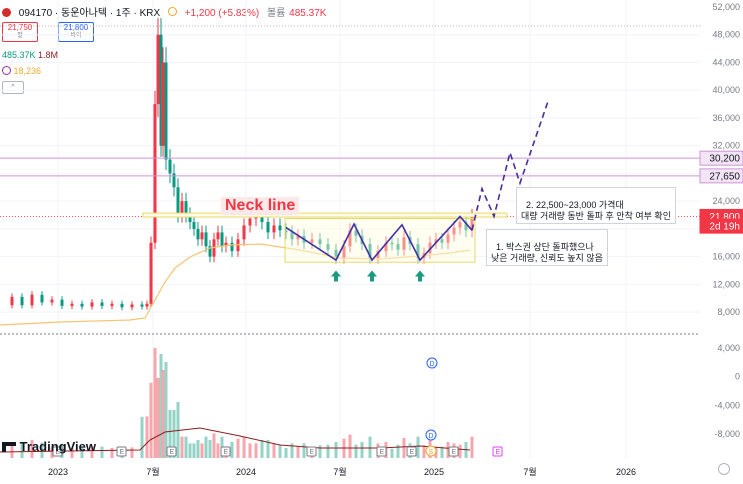  Describe the element at coordinates (89, 13) in the screenshot. I see `symbol-title: 094170 · 동운아나텍 · 1주 · KRX` at that location.